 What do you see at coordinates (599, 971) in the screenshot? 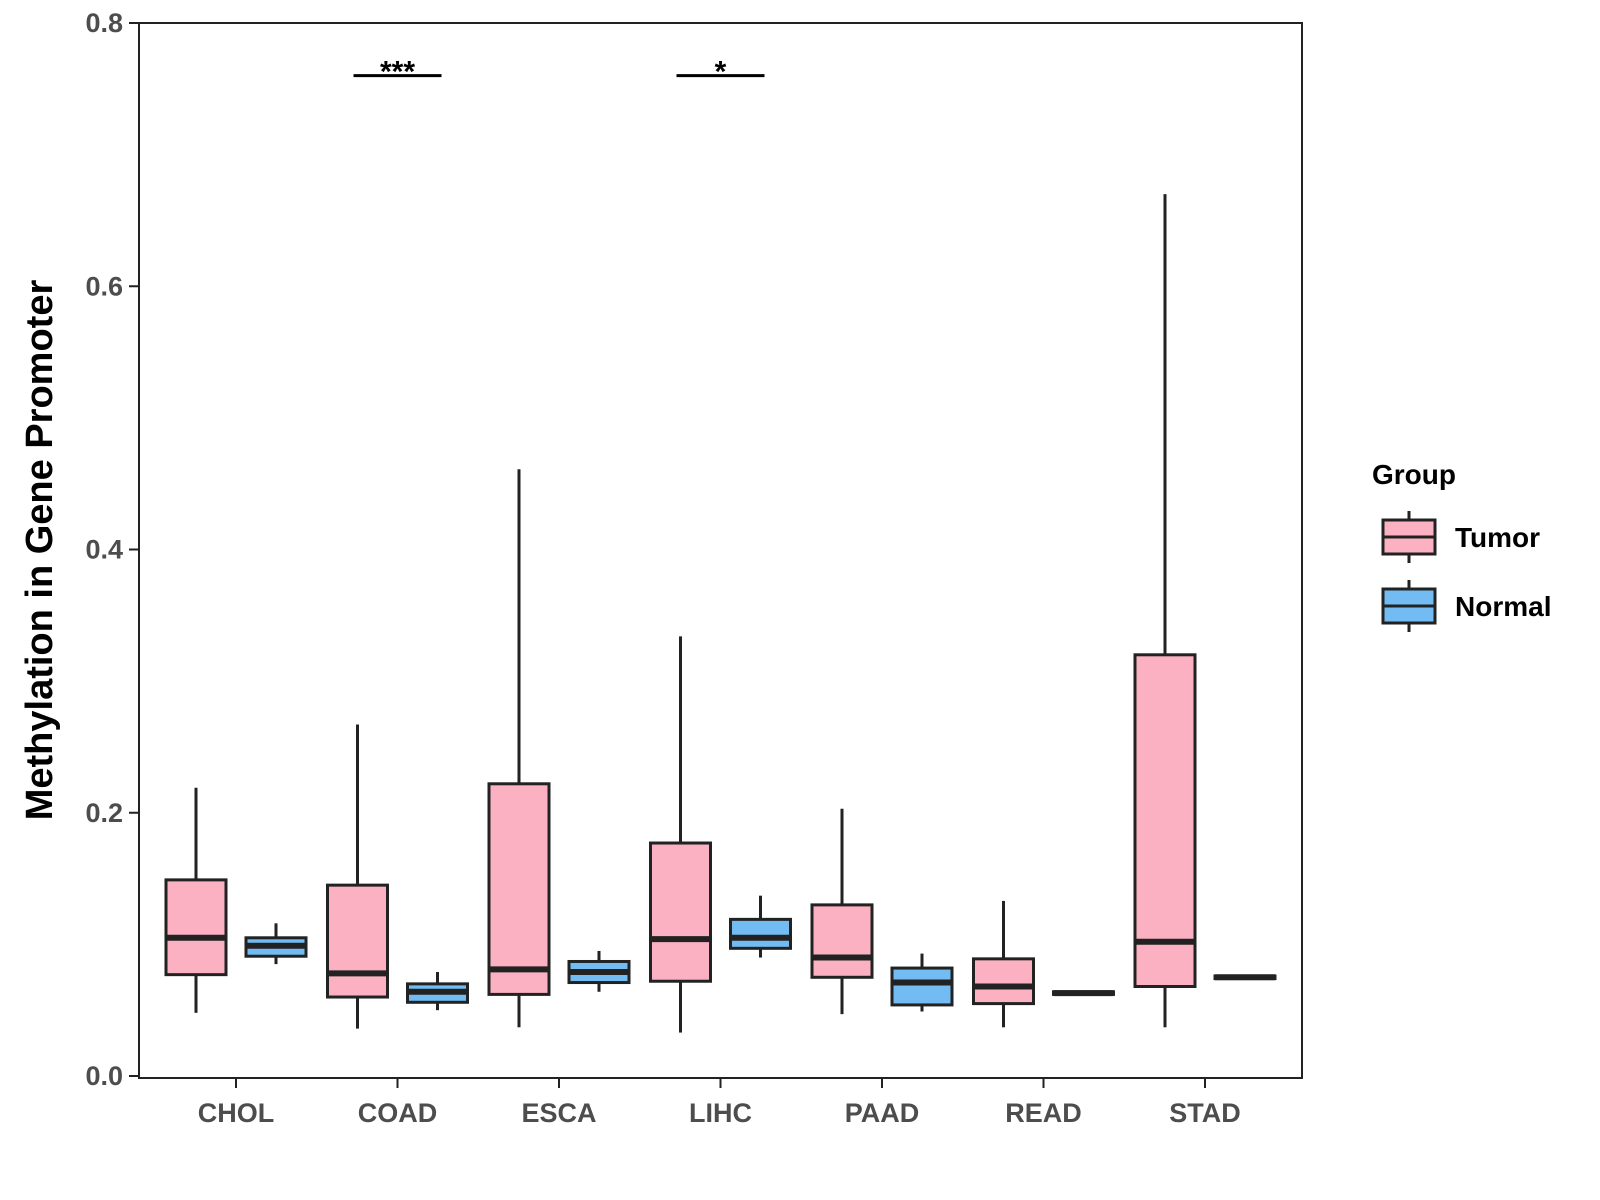
I see `box-normal-esca` at bounding box center [599, 971].